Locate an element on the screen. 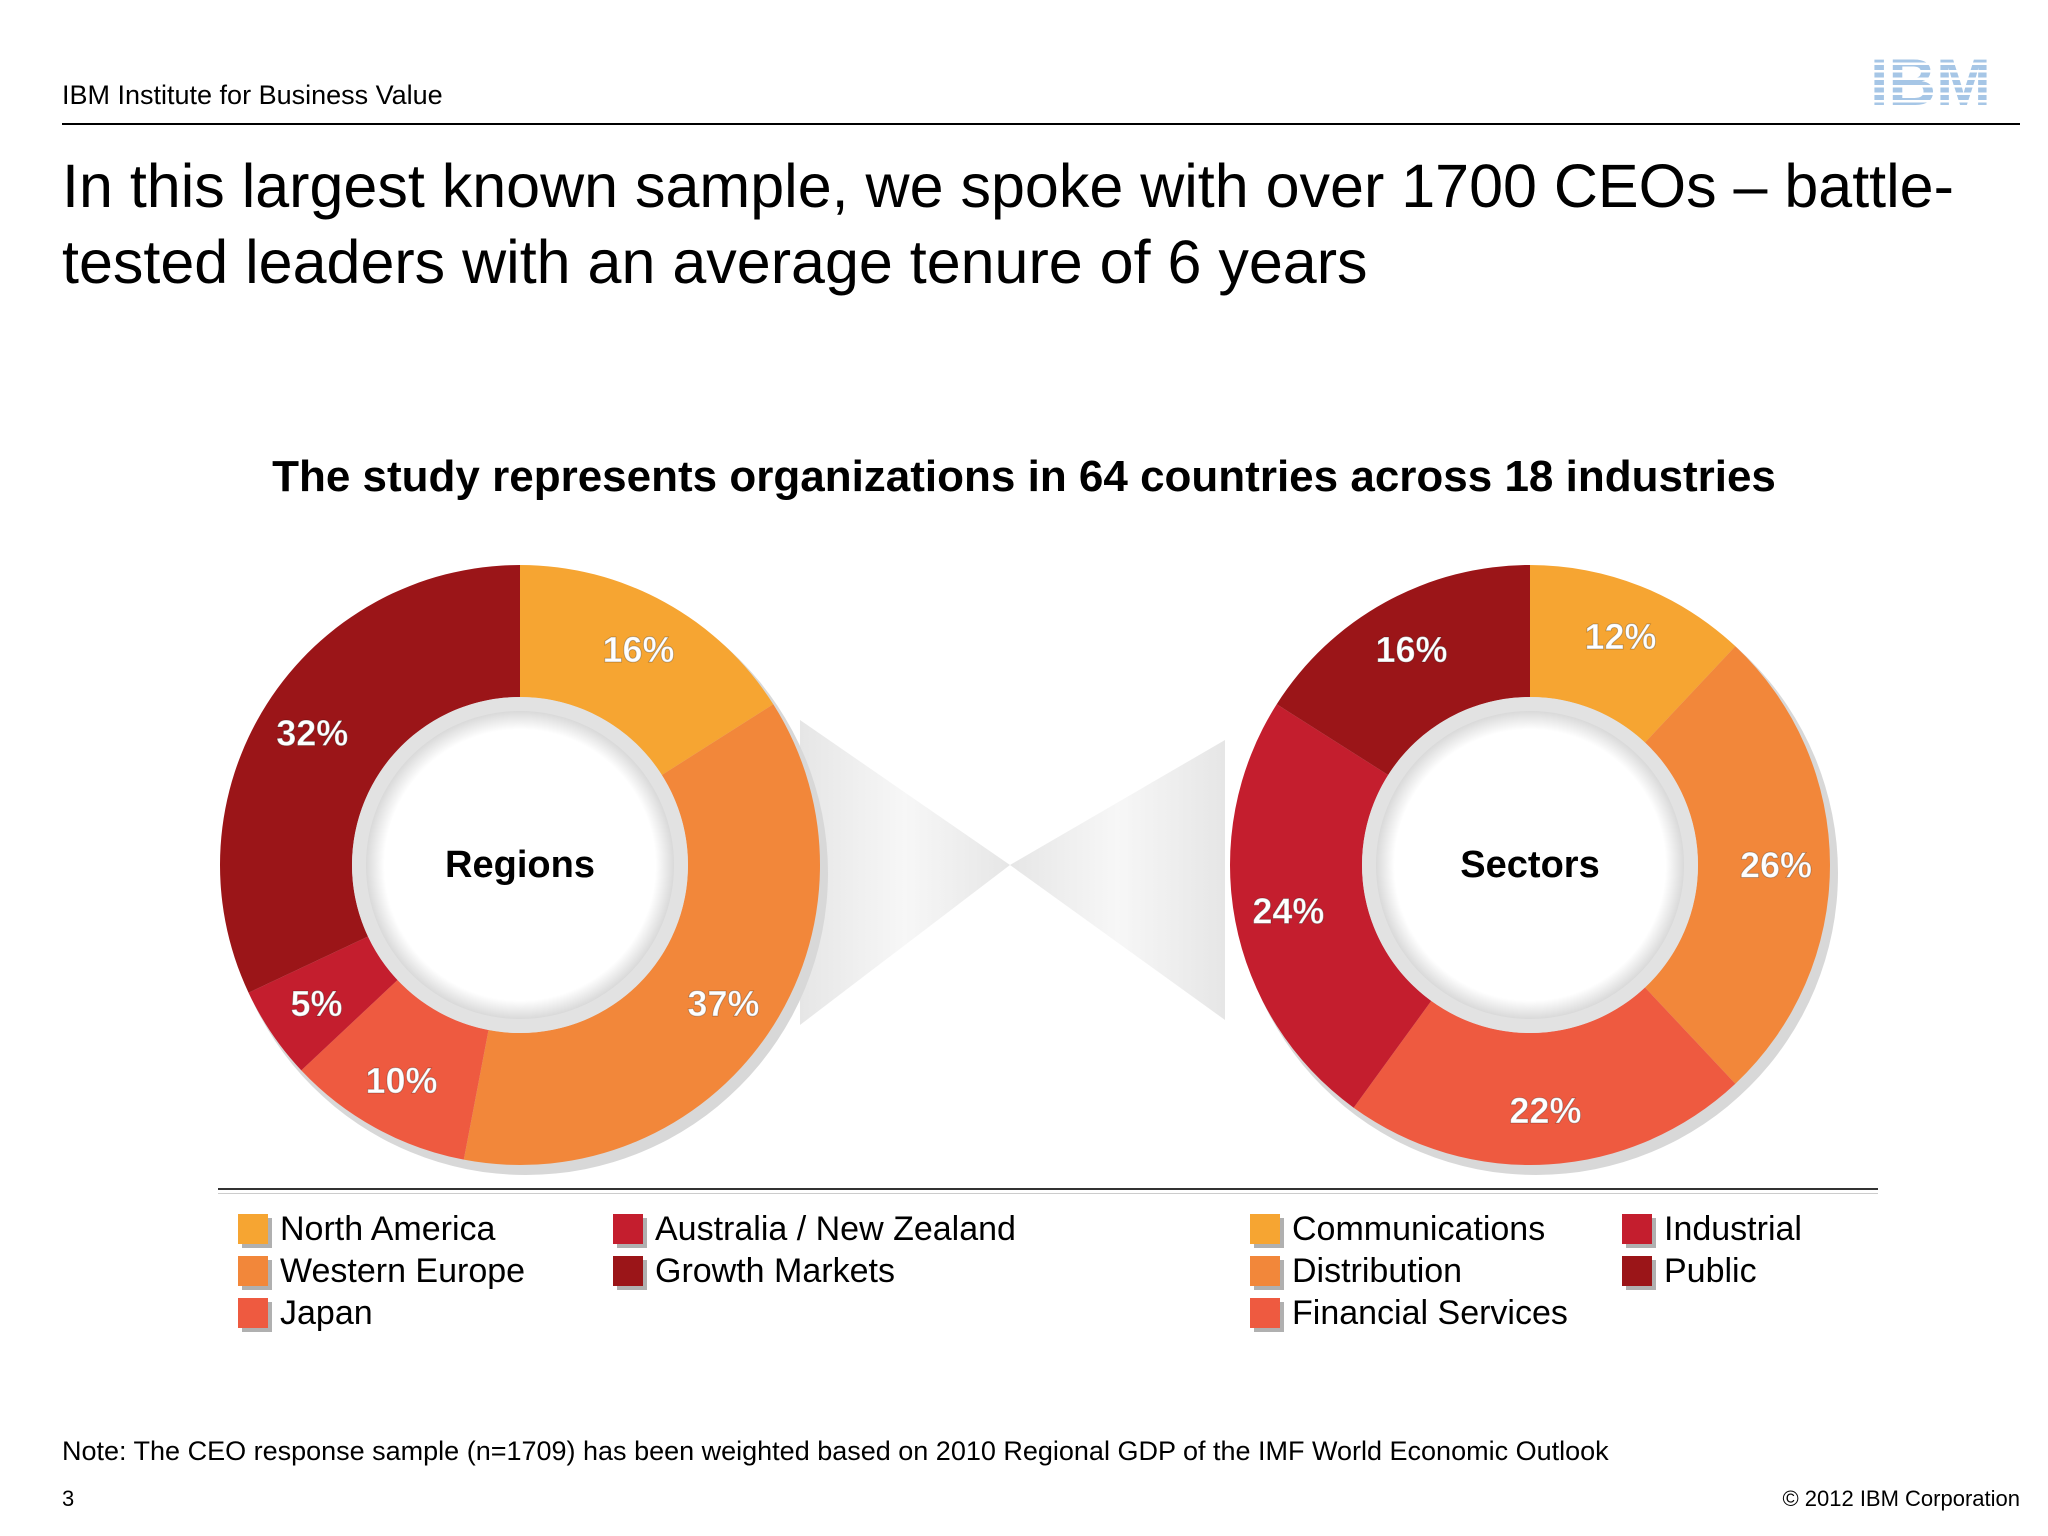 This screenshot has height=1536, width=2048. slice-western-europe is located at coordinates (642, 934).